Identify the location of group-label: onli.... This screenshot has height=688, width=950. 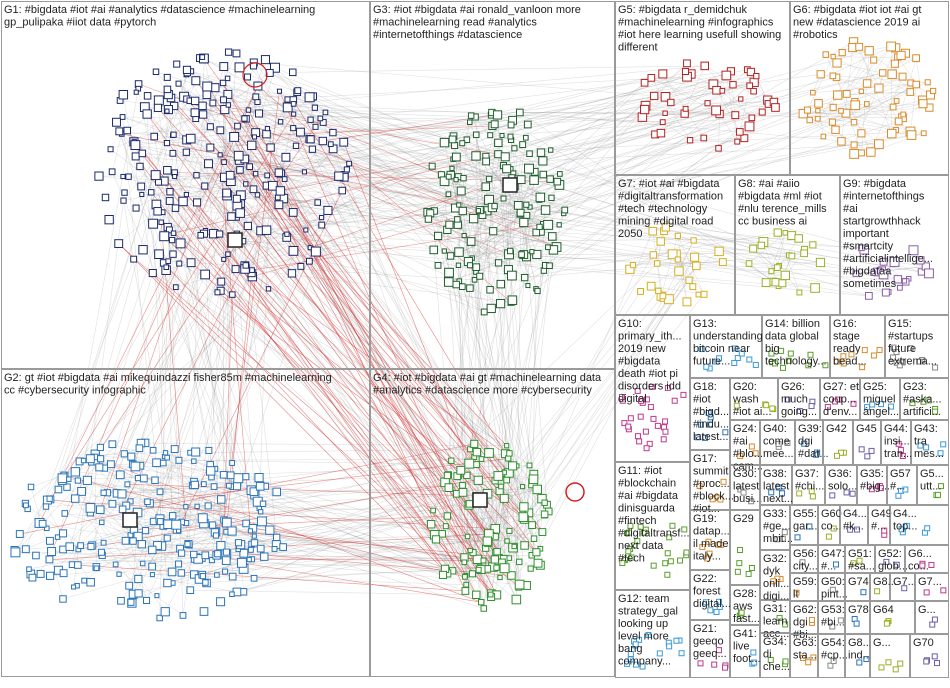
(776, 584).